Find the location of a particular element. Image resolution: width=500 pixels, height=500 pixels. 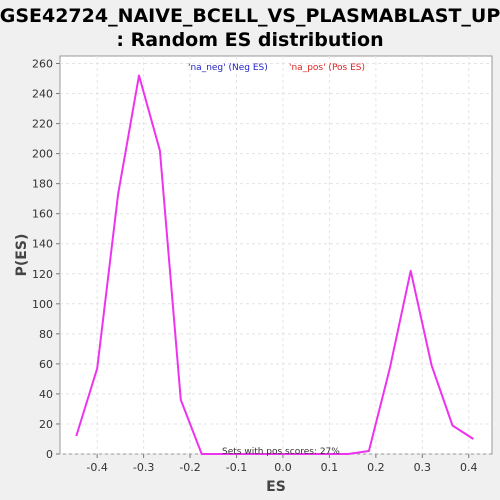

x-tick-label: 0.2 is located at coordinates (376, 467).